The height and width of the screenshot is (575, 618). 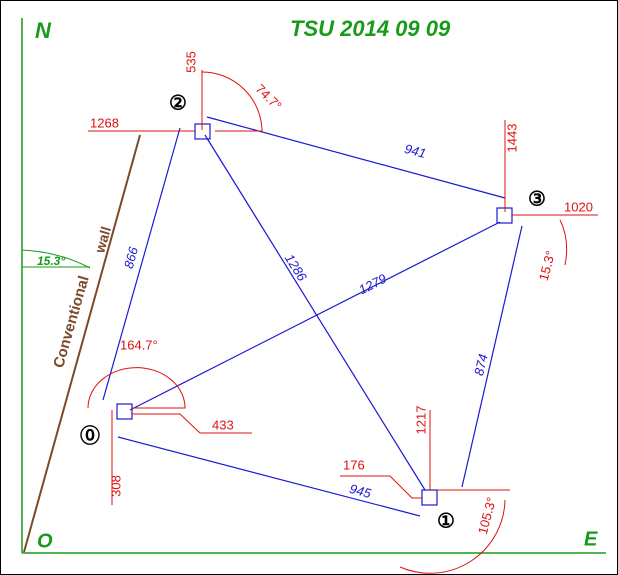 I want to click on node-label: ③, so click(x=537, y=199).